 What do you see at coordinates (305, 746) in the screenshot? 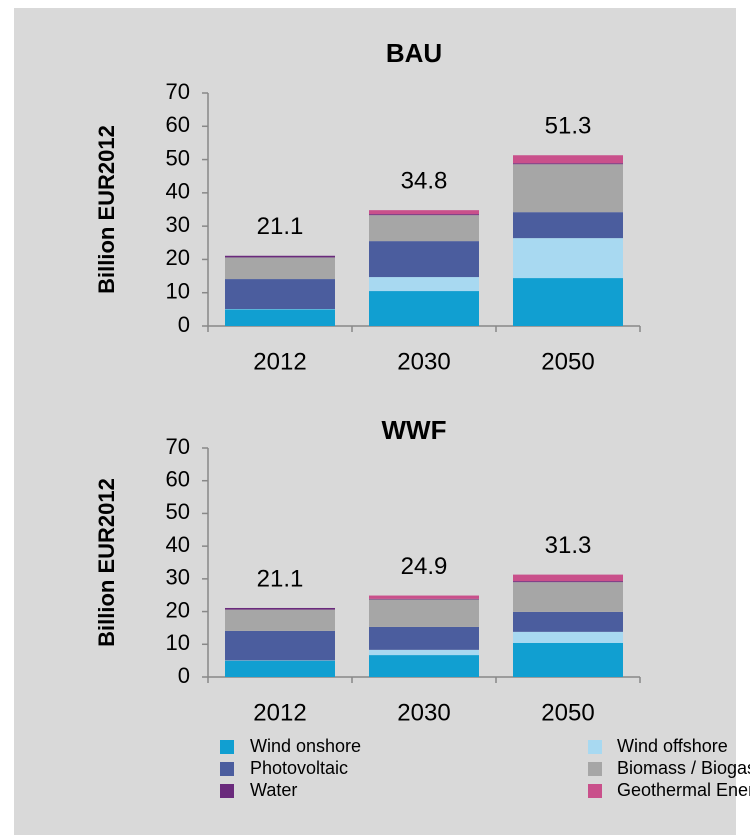
I see `legend-label: Wind onshore` at bounding box center [305, 746].